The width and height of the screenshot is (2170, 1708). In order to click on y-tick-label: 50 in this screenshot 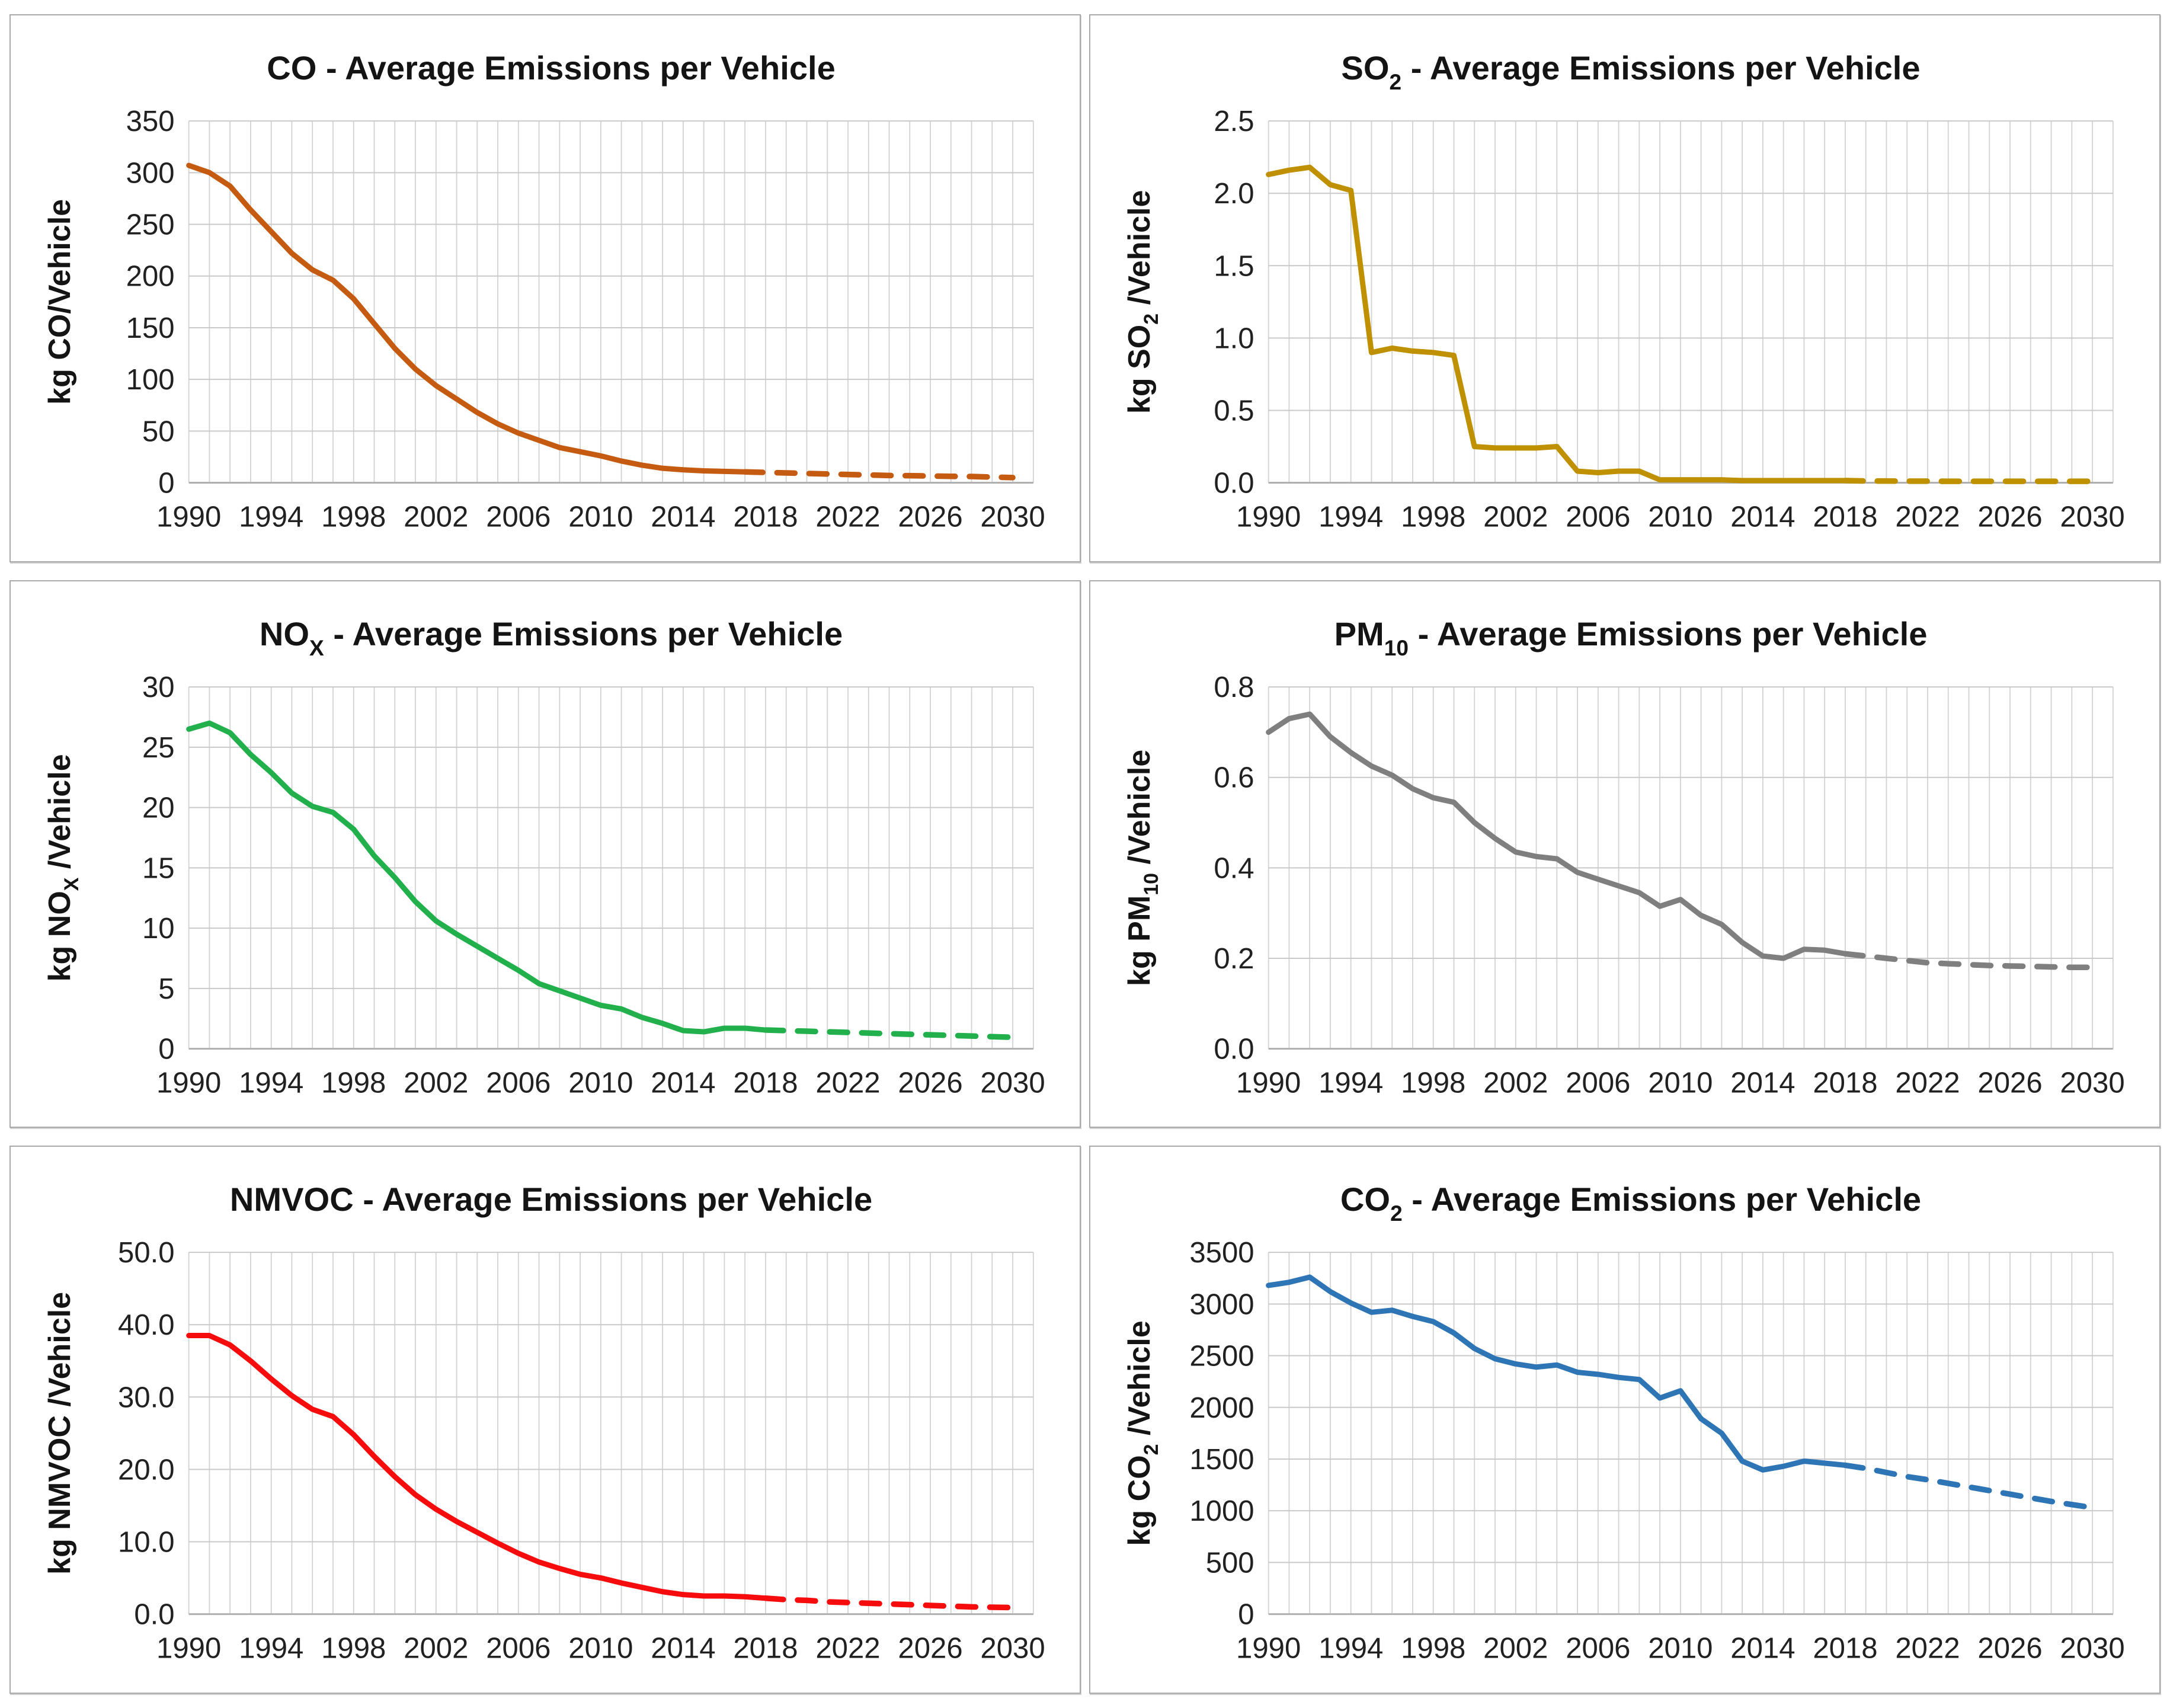, I will do `click(158, 431)`.